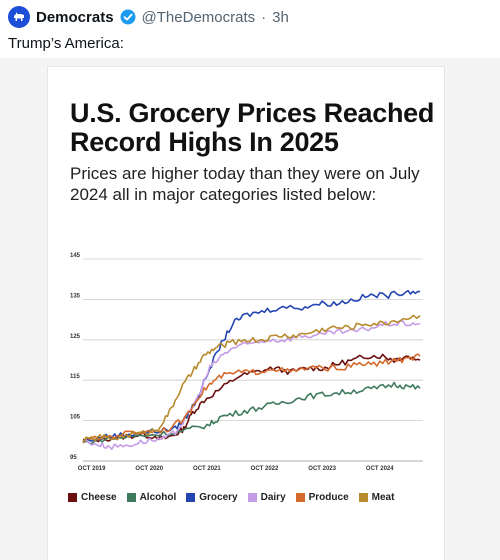 The width and height of the screenshot is (500, 560). I want to click on y-tick-label: 95, so click(73, 458).